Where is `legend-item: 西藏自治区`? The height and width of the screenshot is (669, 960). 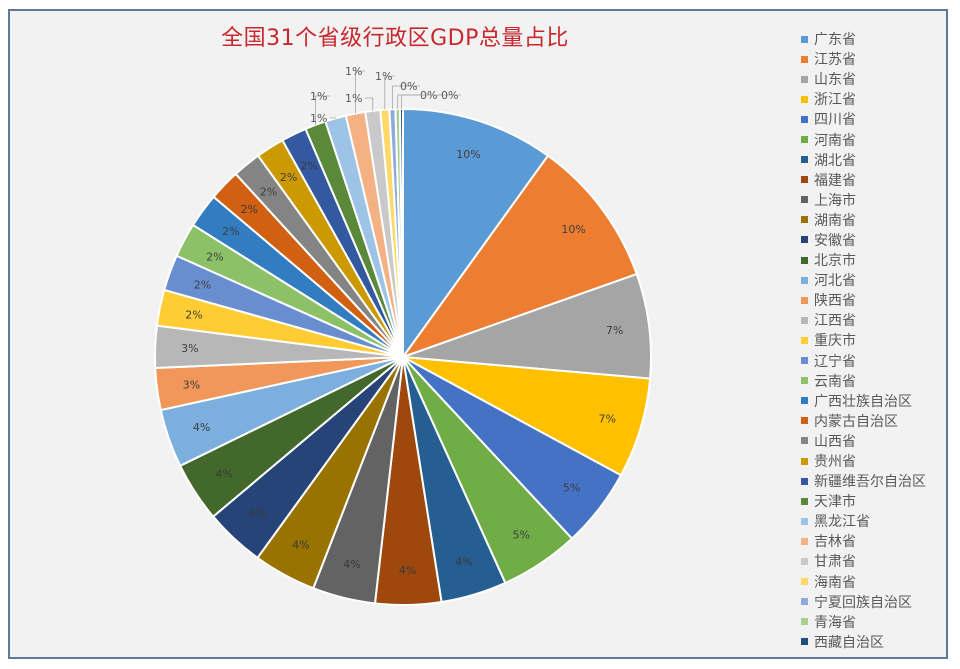
legend-item: 西藏自治区 is located at coordinates (876, 642).